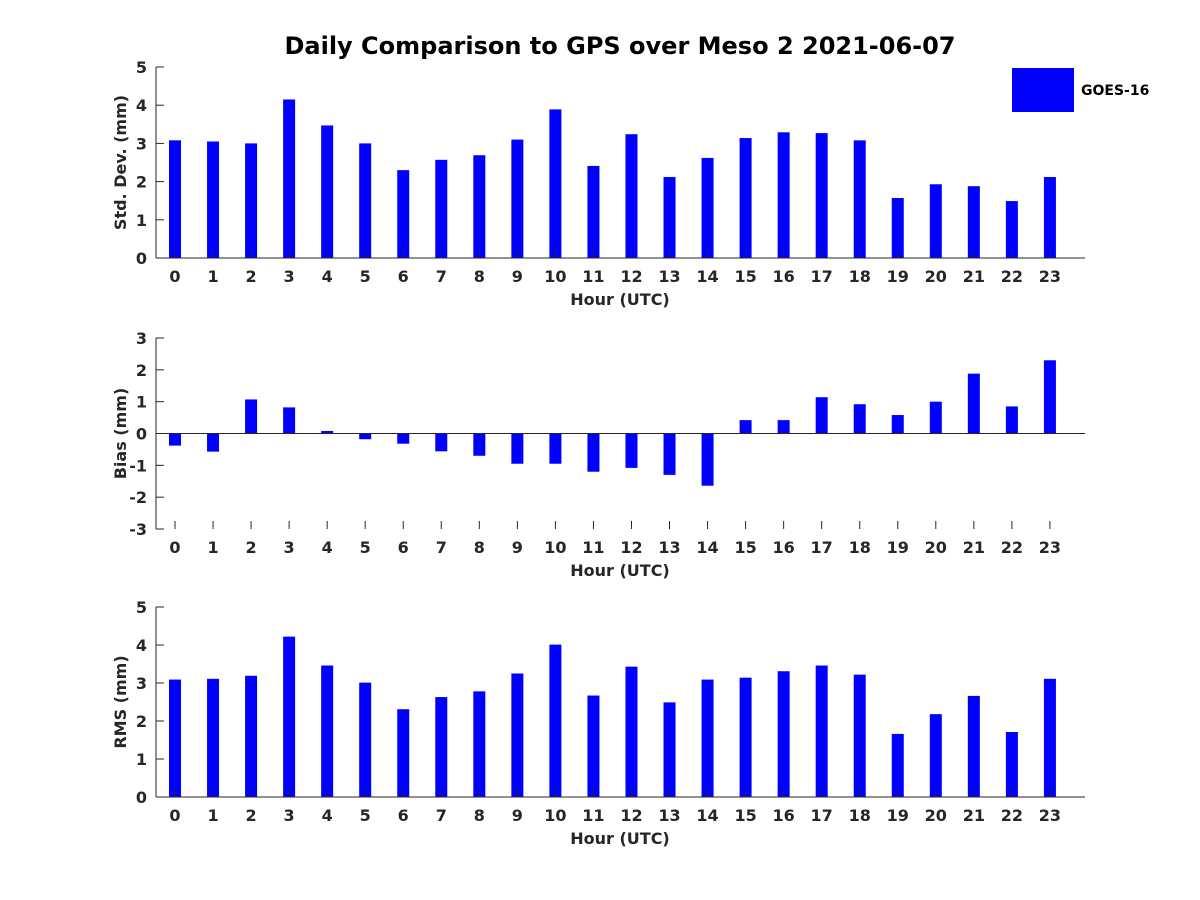 The width and height of the screenshot is (1200, 900). Describe the element at coordinates (120, 434) in the screenshot. I see `y-axis-label-bias: Bias (mm)` at that location.